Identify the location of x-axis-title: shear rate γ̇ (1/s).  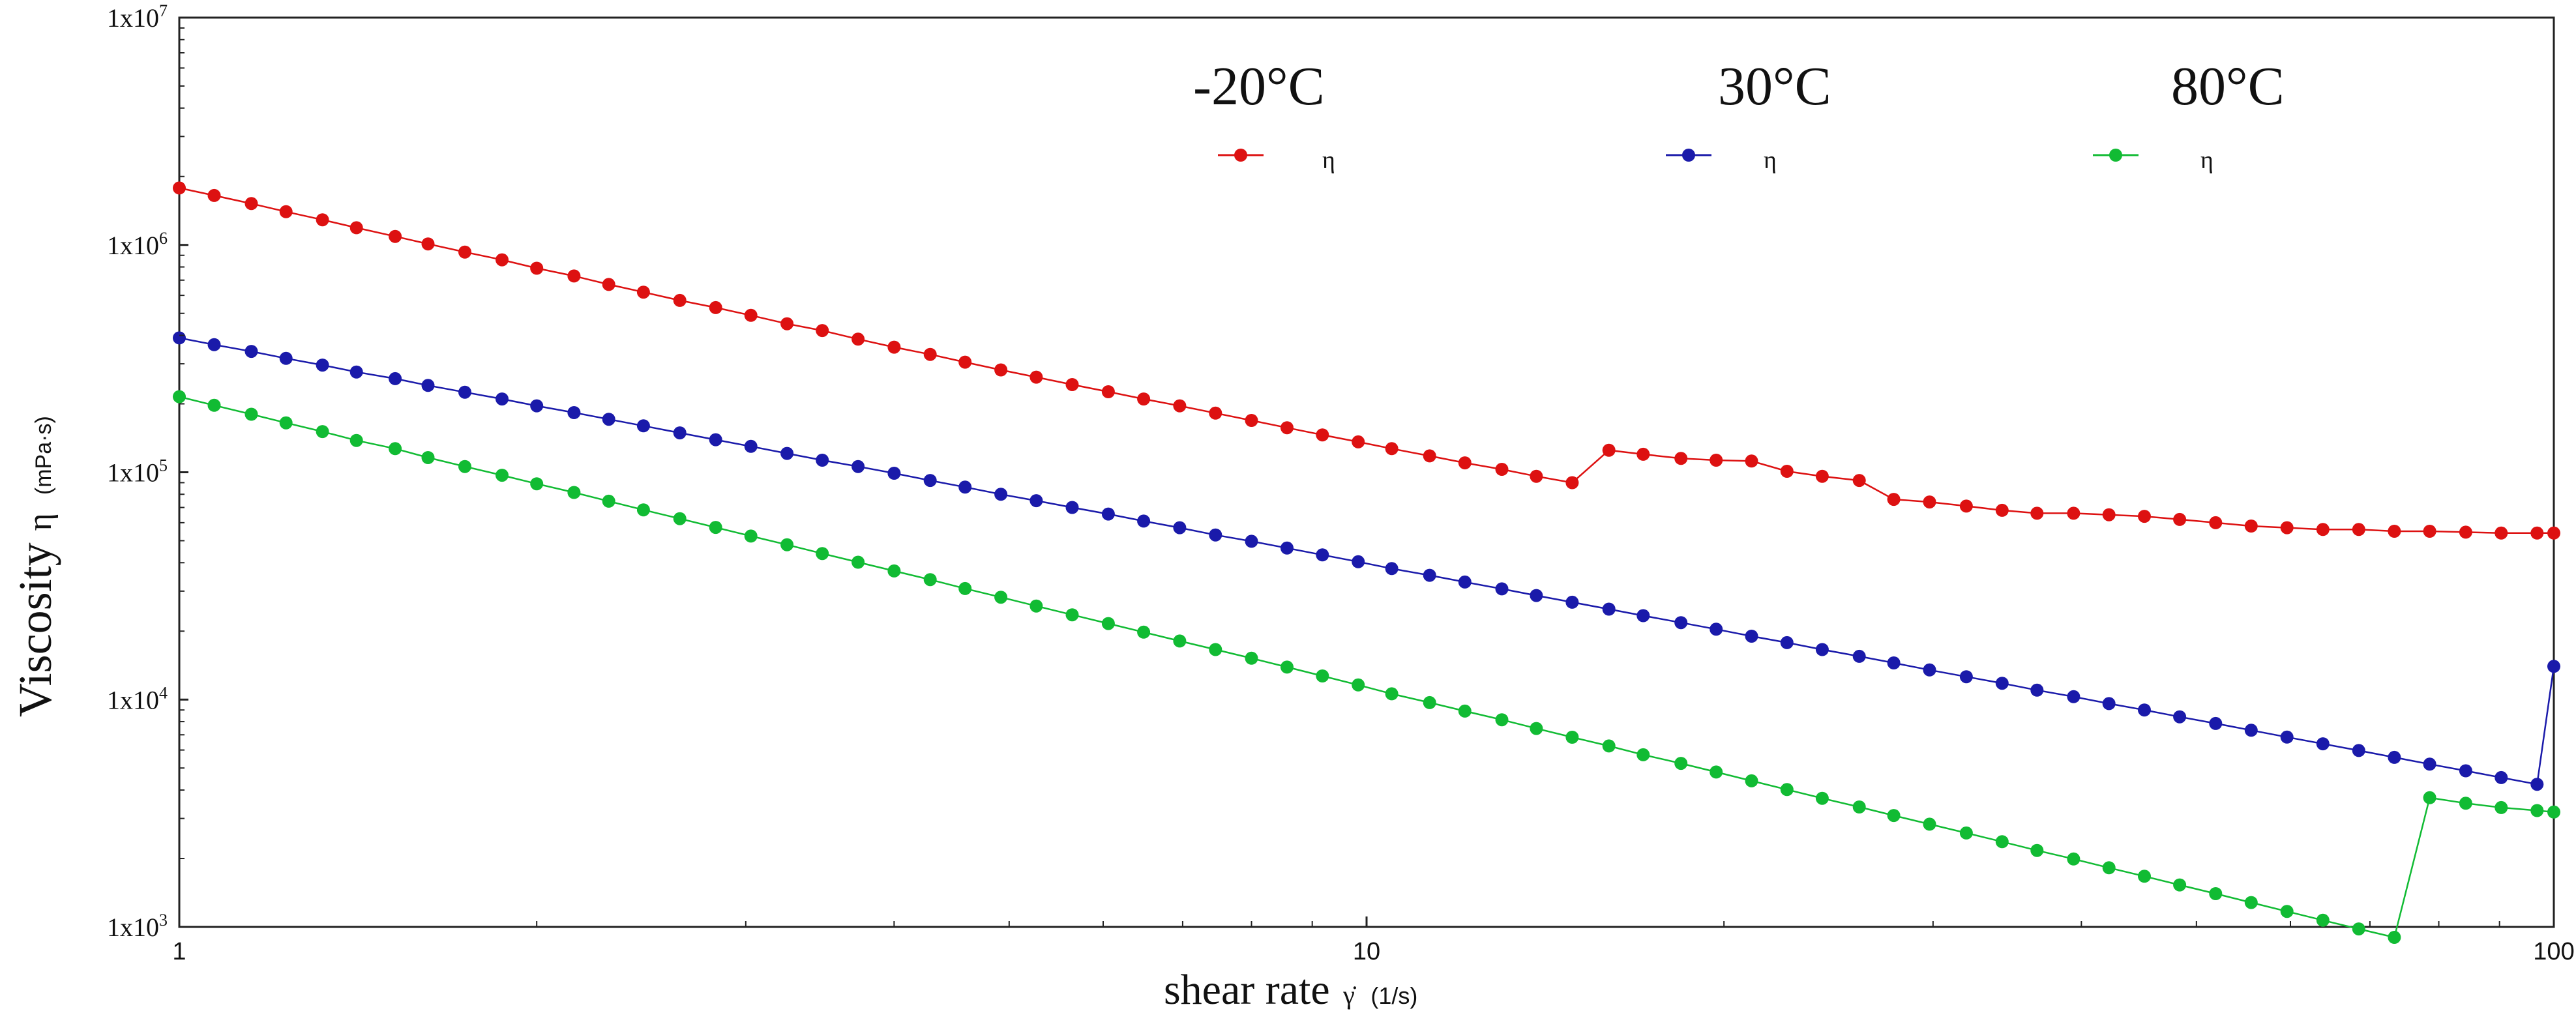
(1290, 988).